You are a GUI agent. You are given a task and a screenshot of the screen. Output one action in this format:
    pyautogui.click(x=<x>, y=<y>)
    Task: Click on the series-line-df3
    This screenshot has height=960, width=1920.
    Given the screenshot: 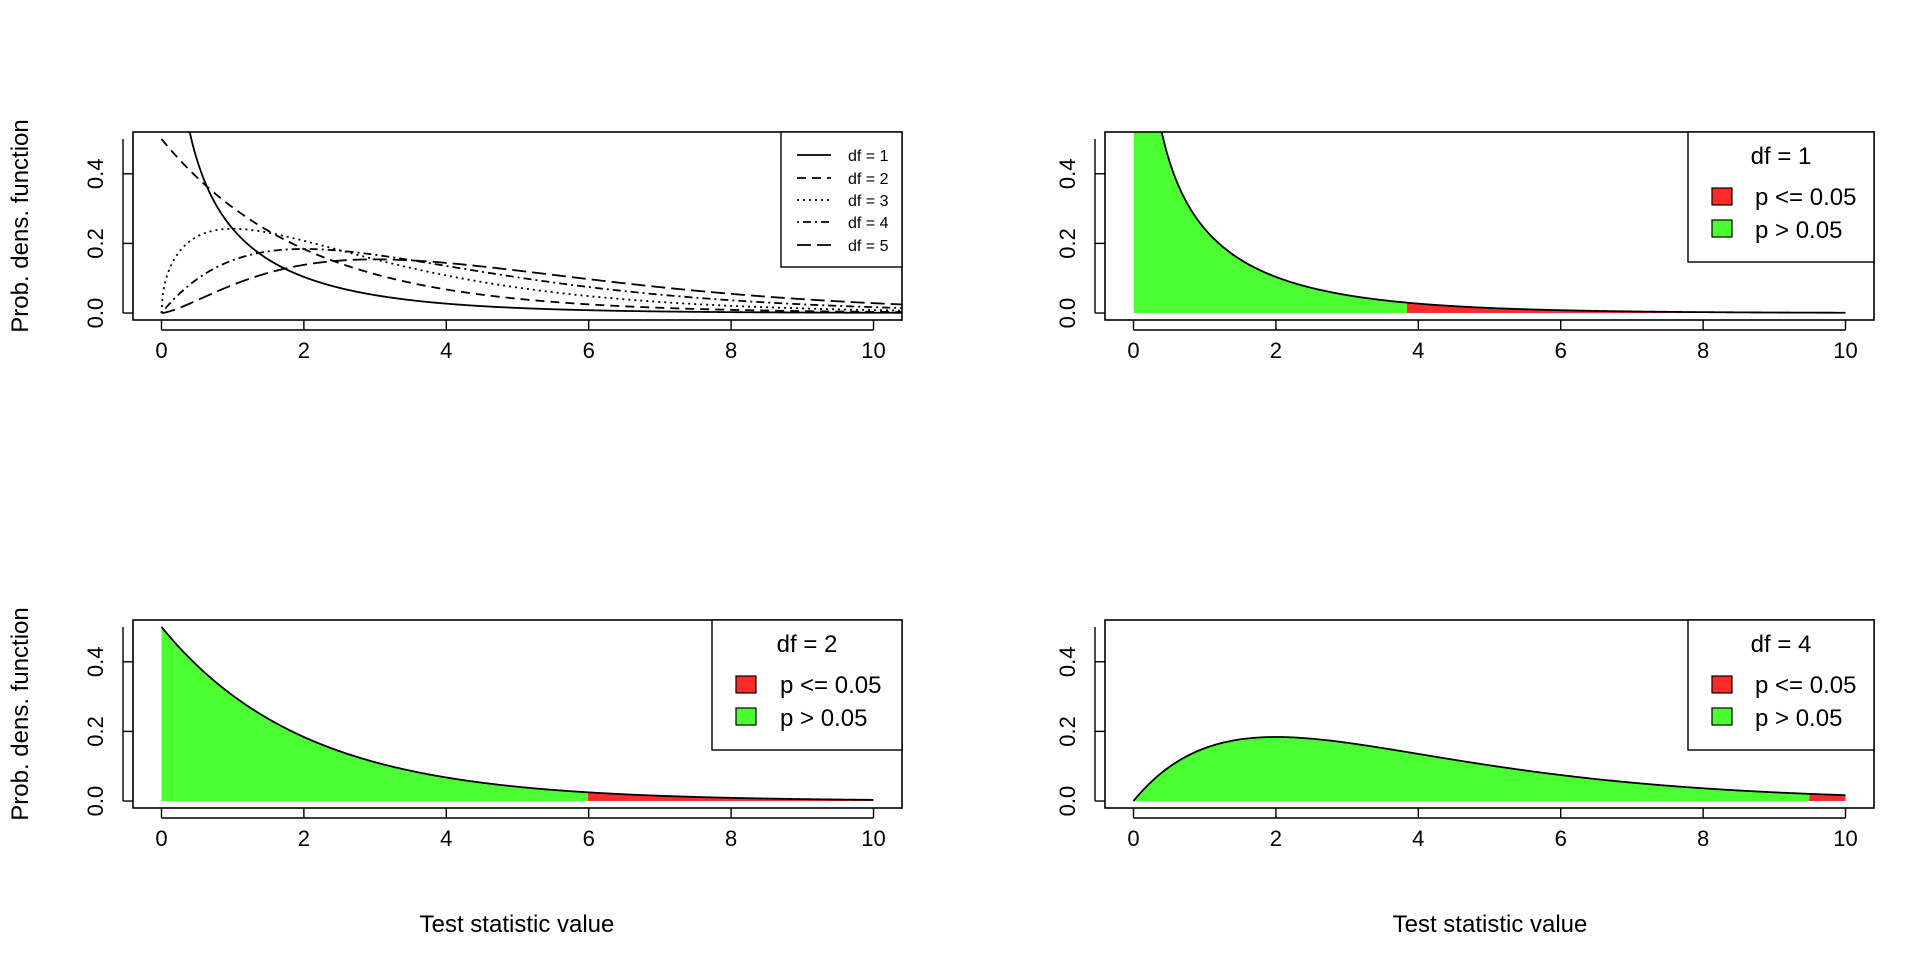 What is the action you would take?
    pyautogui.click(x=531, y=270)
    